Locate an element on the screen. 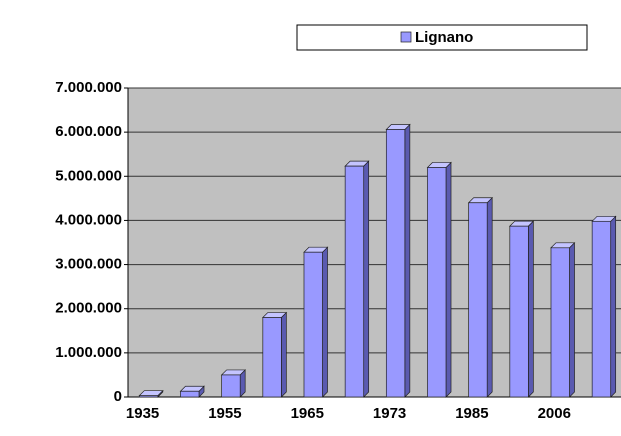  y-tick-label: 3.000.000 is located at coordinates (88, 264).